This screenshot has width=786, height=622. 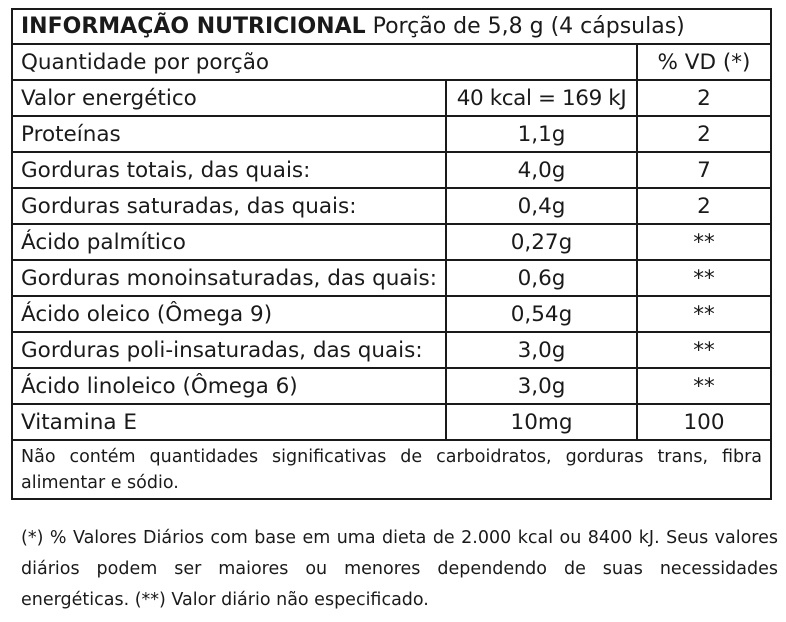 What do you see at coordinates (229, 134) in the screenshot?
I see `nutrient-name: Proteínas` at bounding box center [229, 134].